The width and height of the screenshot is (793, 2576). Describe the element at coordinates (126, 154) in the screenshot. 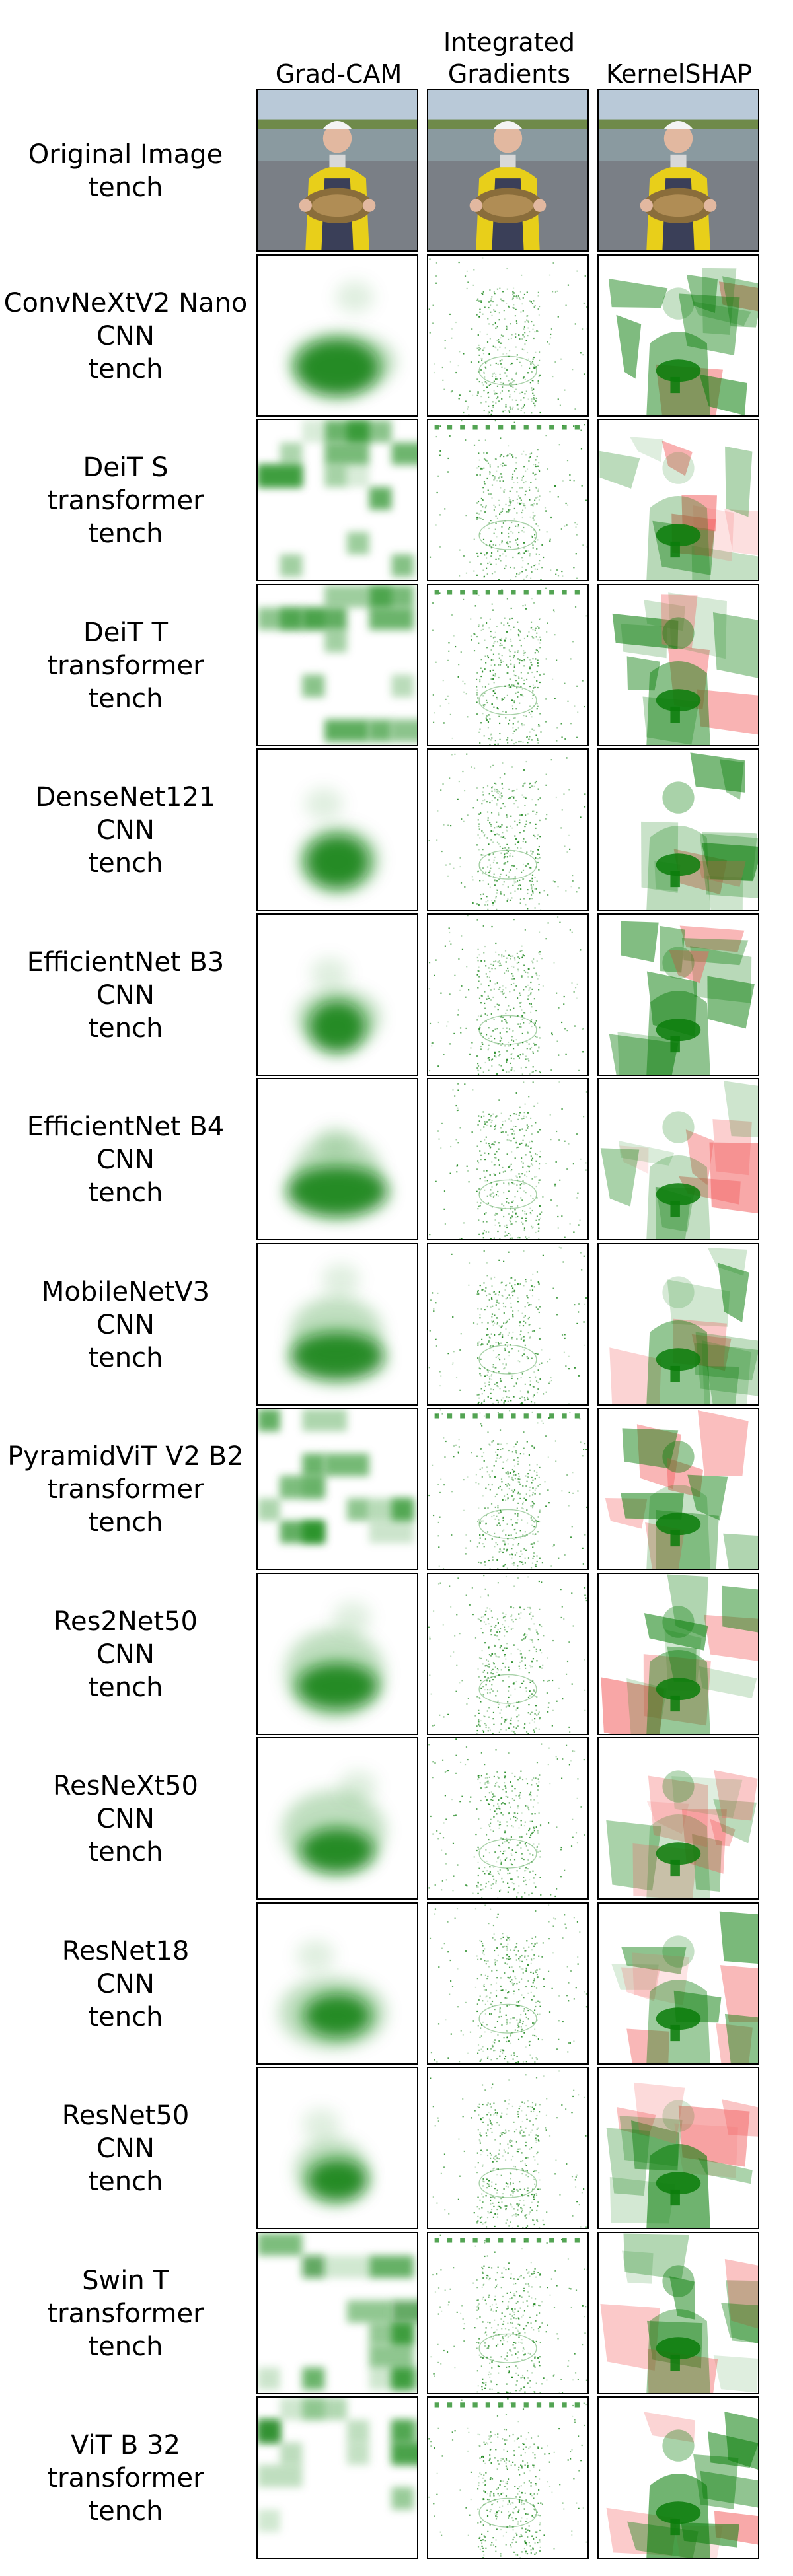

I see `row-label-line-1: Original Image` at that location.